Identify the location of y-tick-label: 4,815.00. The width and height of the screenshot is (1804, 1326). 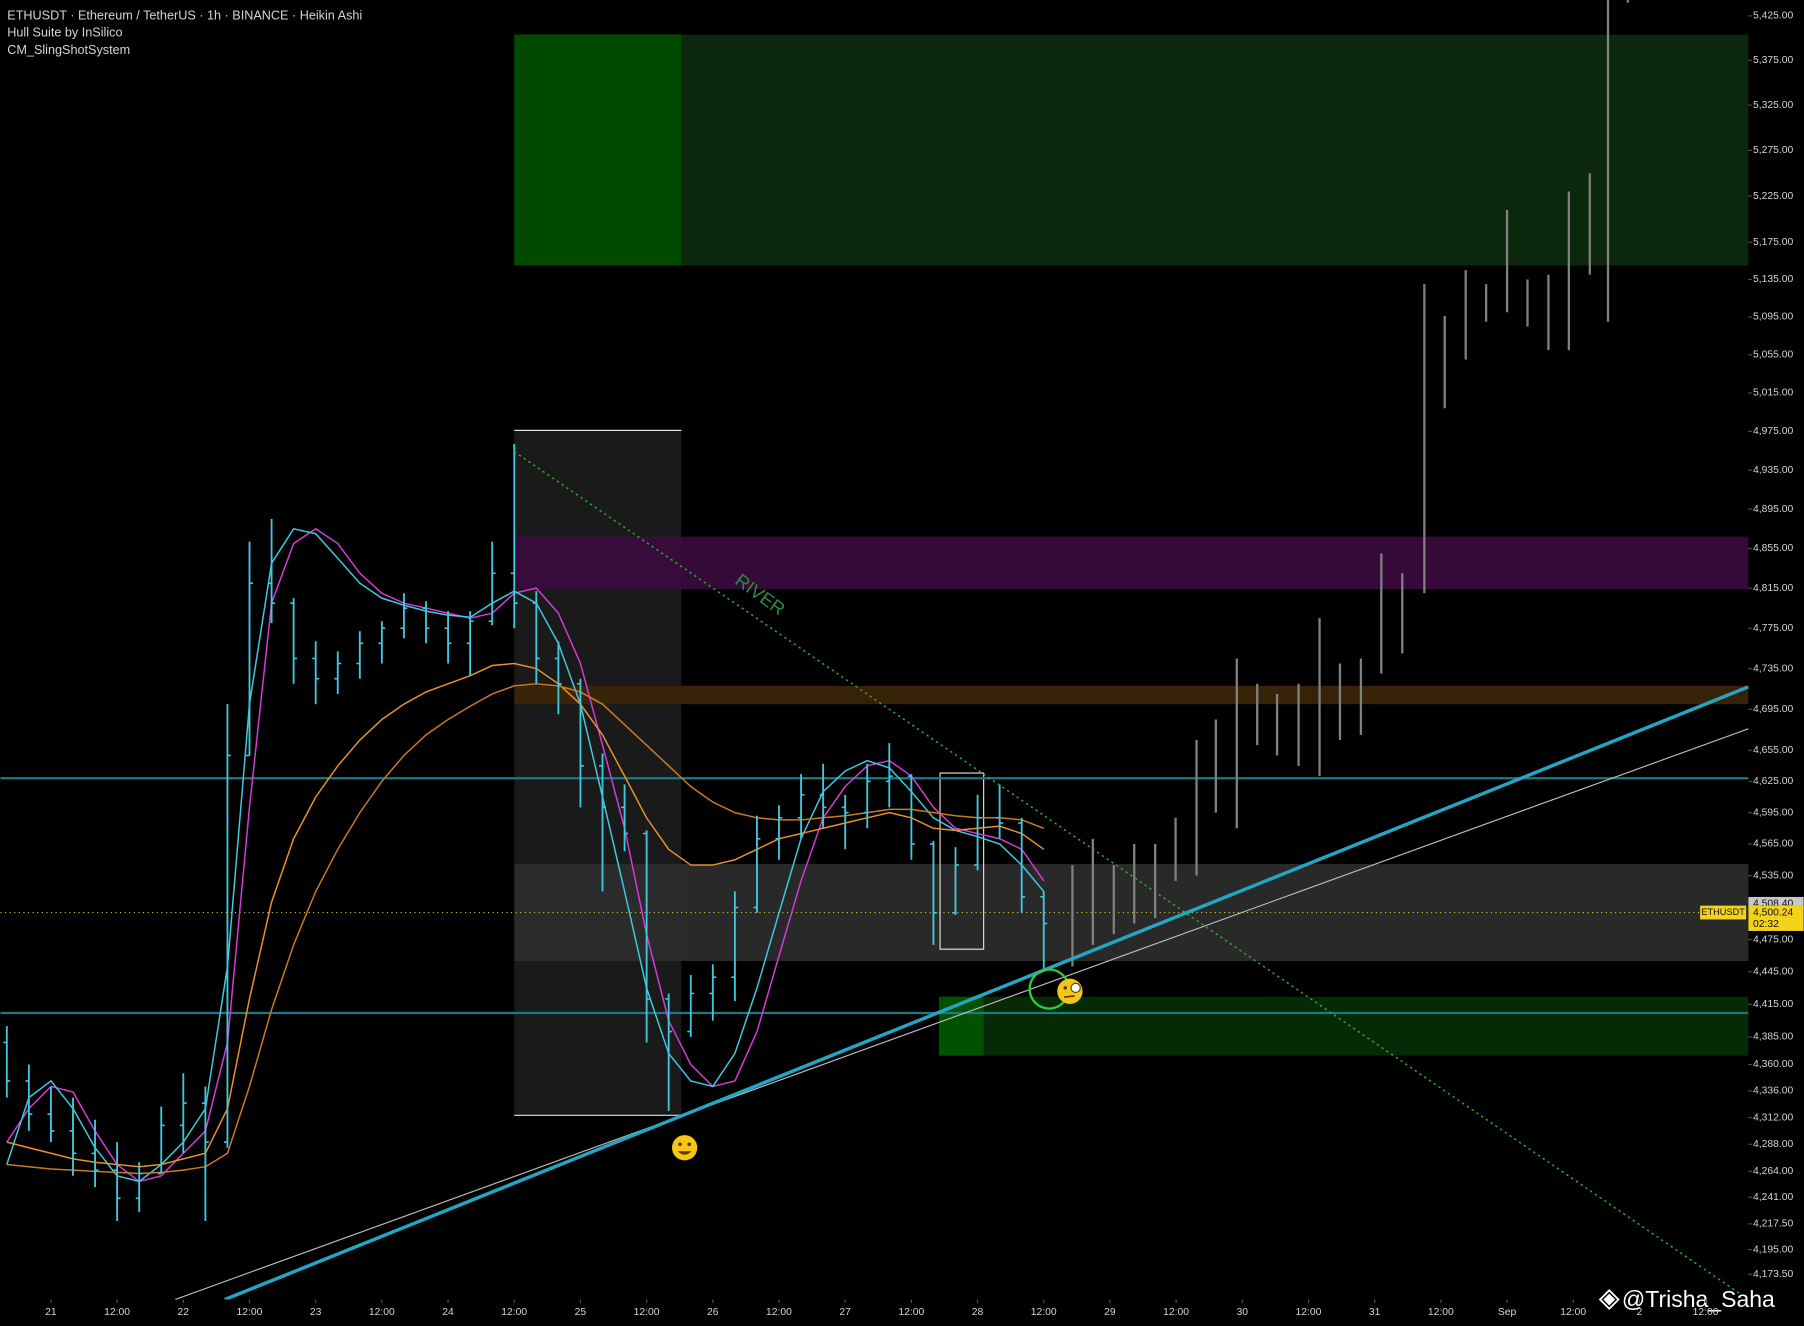
(1773, 588).